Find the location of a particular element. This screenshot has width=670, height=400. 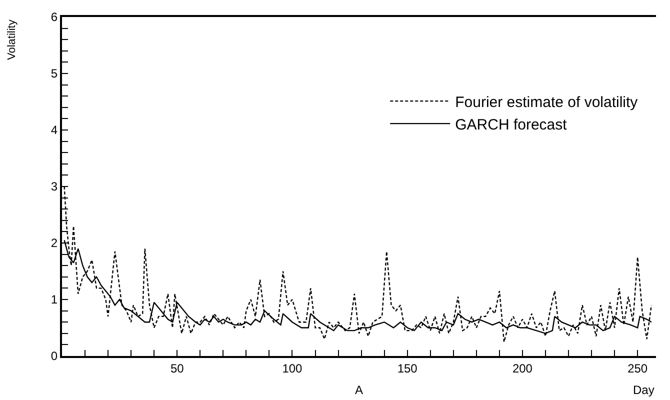

y-tick-label: 6 is located at coordinates (54, 17).